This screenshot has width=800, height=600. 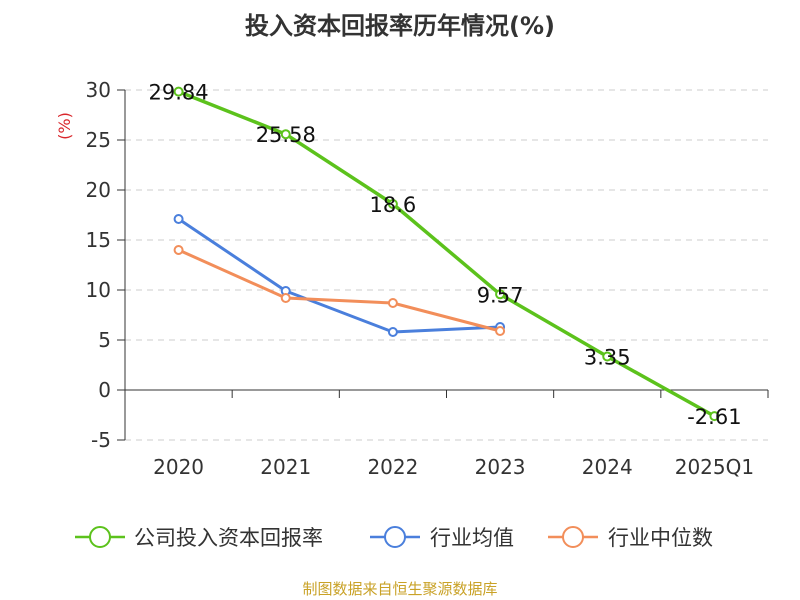 What do you see at coordinates (98, 240) in the screenshot?
I see `y-tick-label: 15` at bounding box center [98, 240].